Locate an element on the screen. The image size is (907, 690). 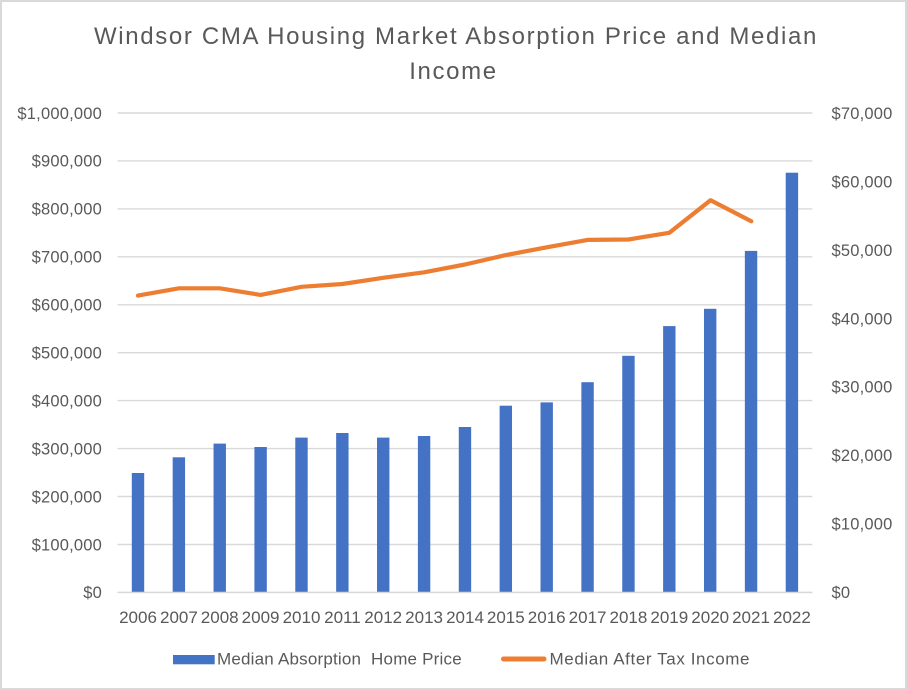
svg-text: 2020 is located at coordinates (710, 617).